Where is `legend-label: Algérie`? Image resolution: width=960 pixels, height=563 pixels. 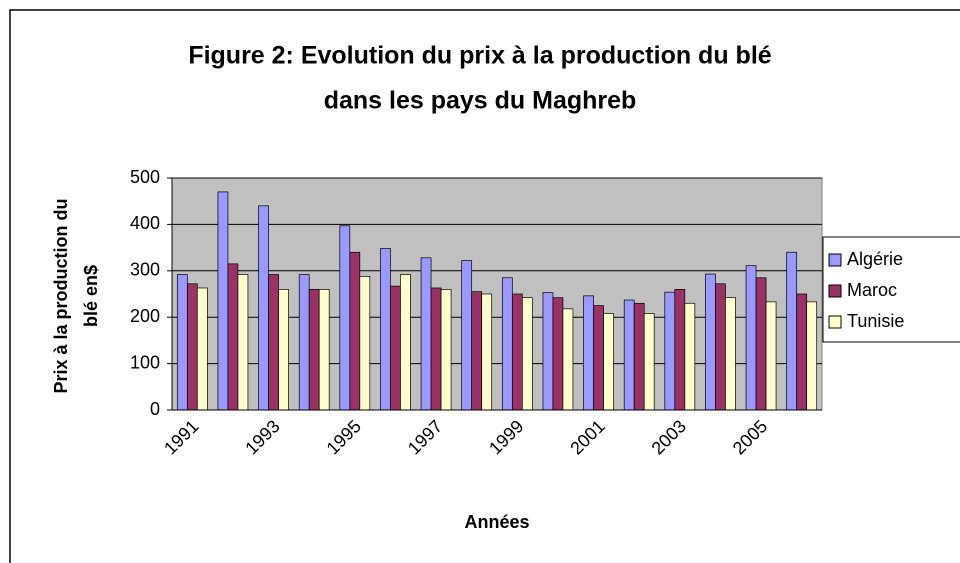
legend-label: Algérie is located at coordinates (875, 259).